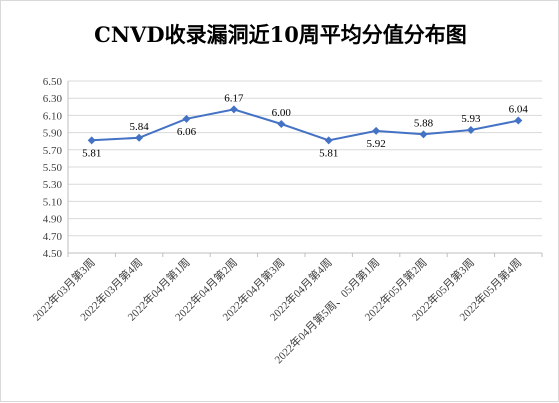 The height and width of the screenshot is (403, 559). What do you see at coordinates (471, 119) in the screenshot?
I see `data-label: 5.93` at bounding box center [471, 119].